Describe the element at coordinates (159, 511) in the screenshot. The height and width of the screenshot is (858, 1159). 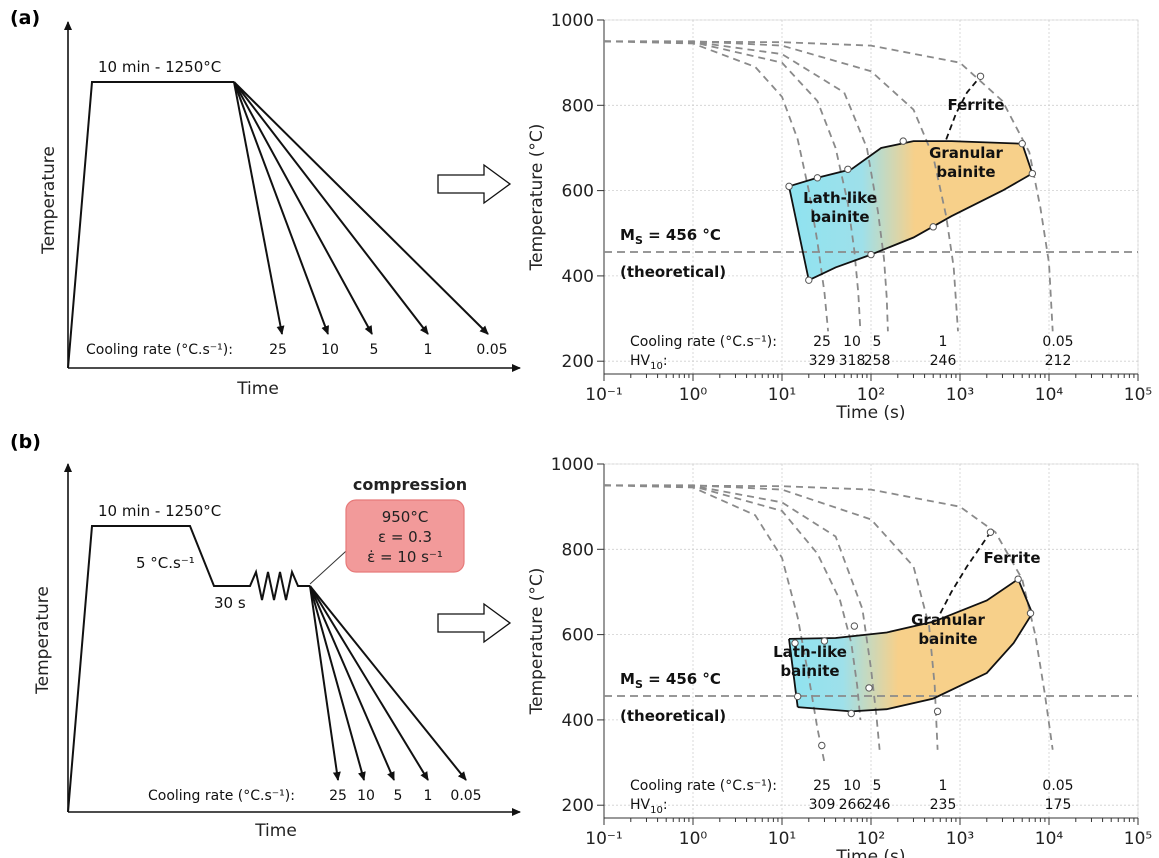
I see `hold-label: 10 min - 1250°C` at that location.